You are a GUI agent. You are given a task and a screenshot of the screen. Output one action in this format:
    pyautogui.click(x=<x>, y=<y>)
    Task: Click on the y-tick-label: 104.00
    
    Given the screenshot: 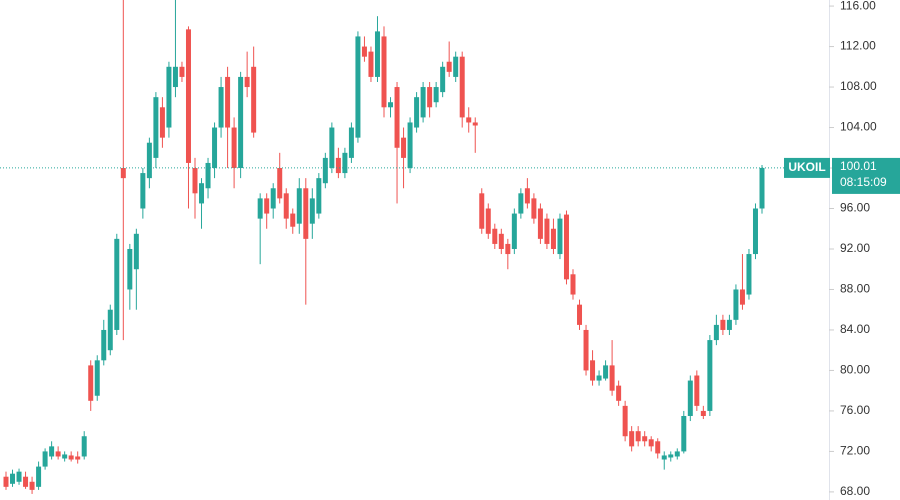 What is the action you would take?
    pyautogui.click(x=858, y=127)
    